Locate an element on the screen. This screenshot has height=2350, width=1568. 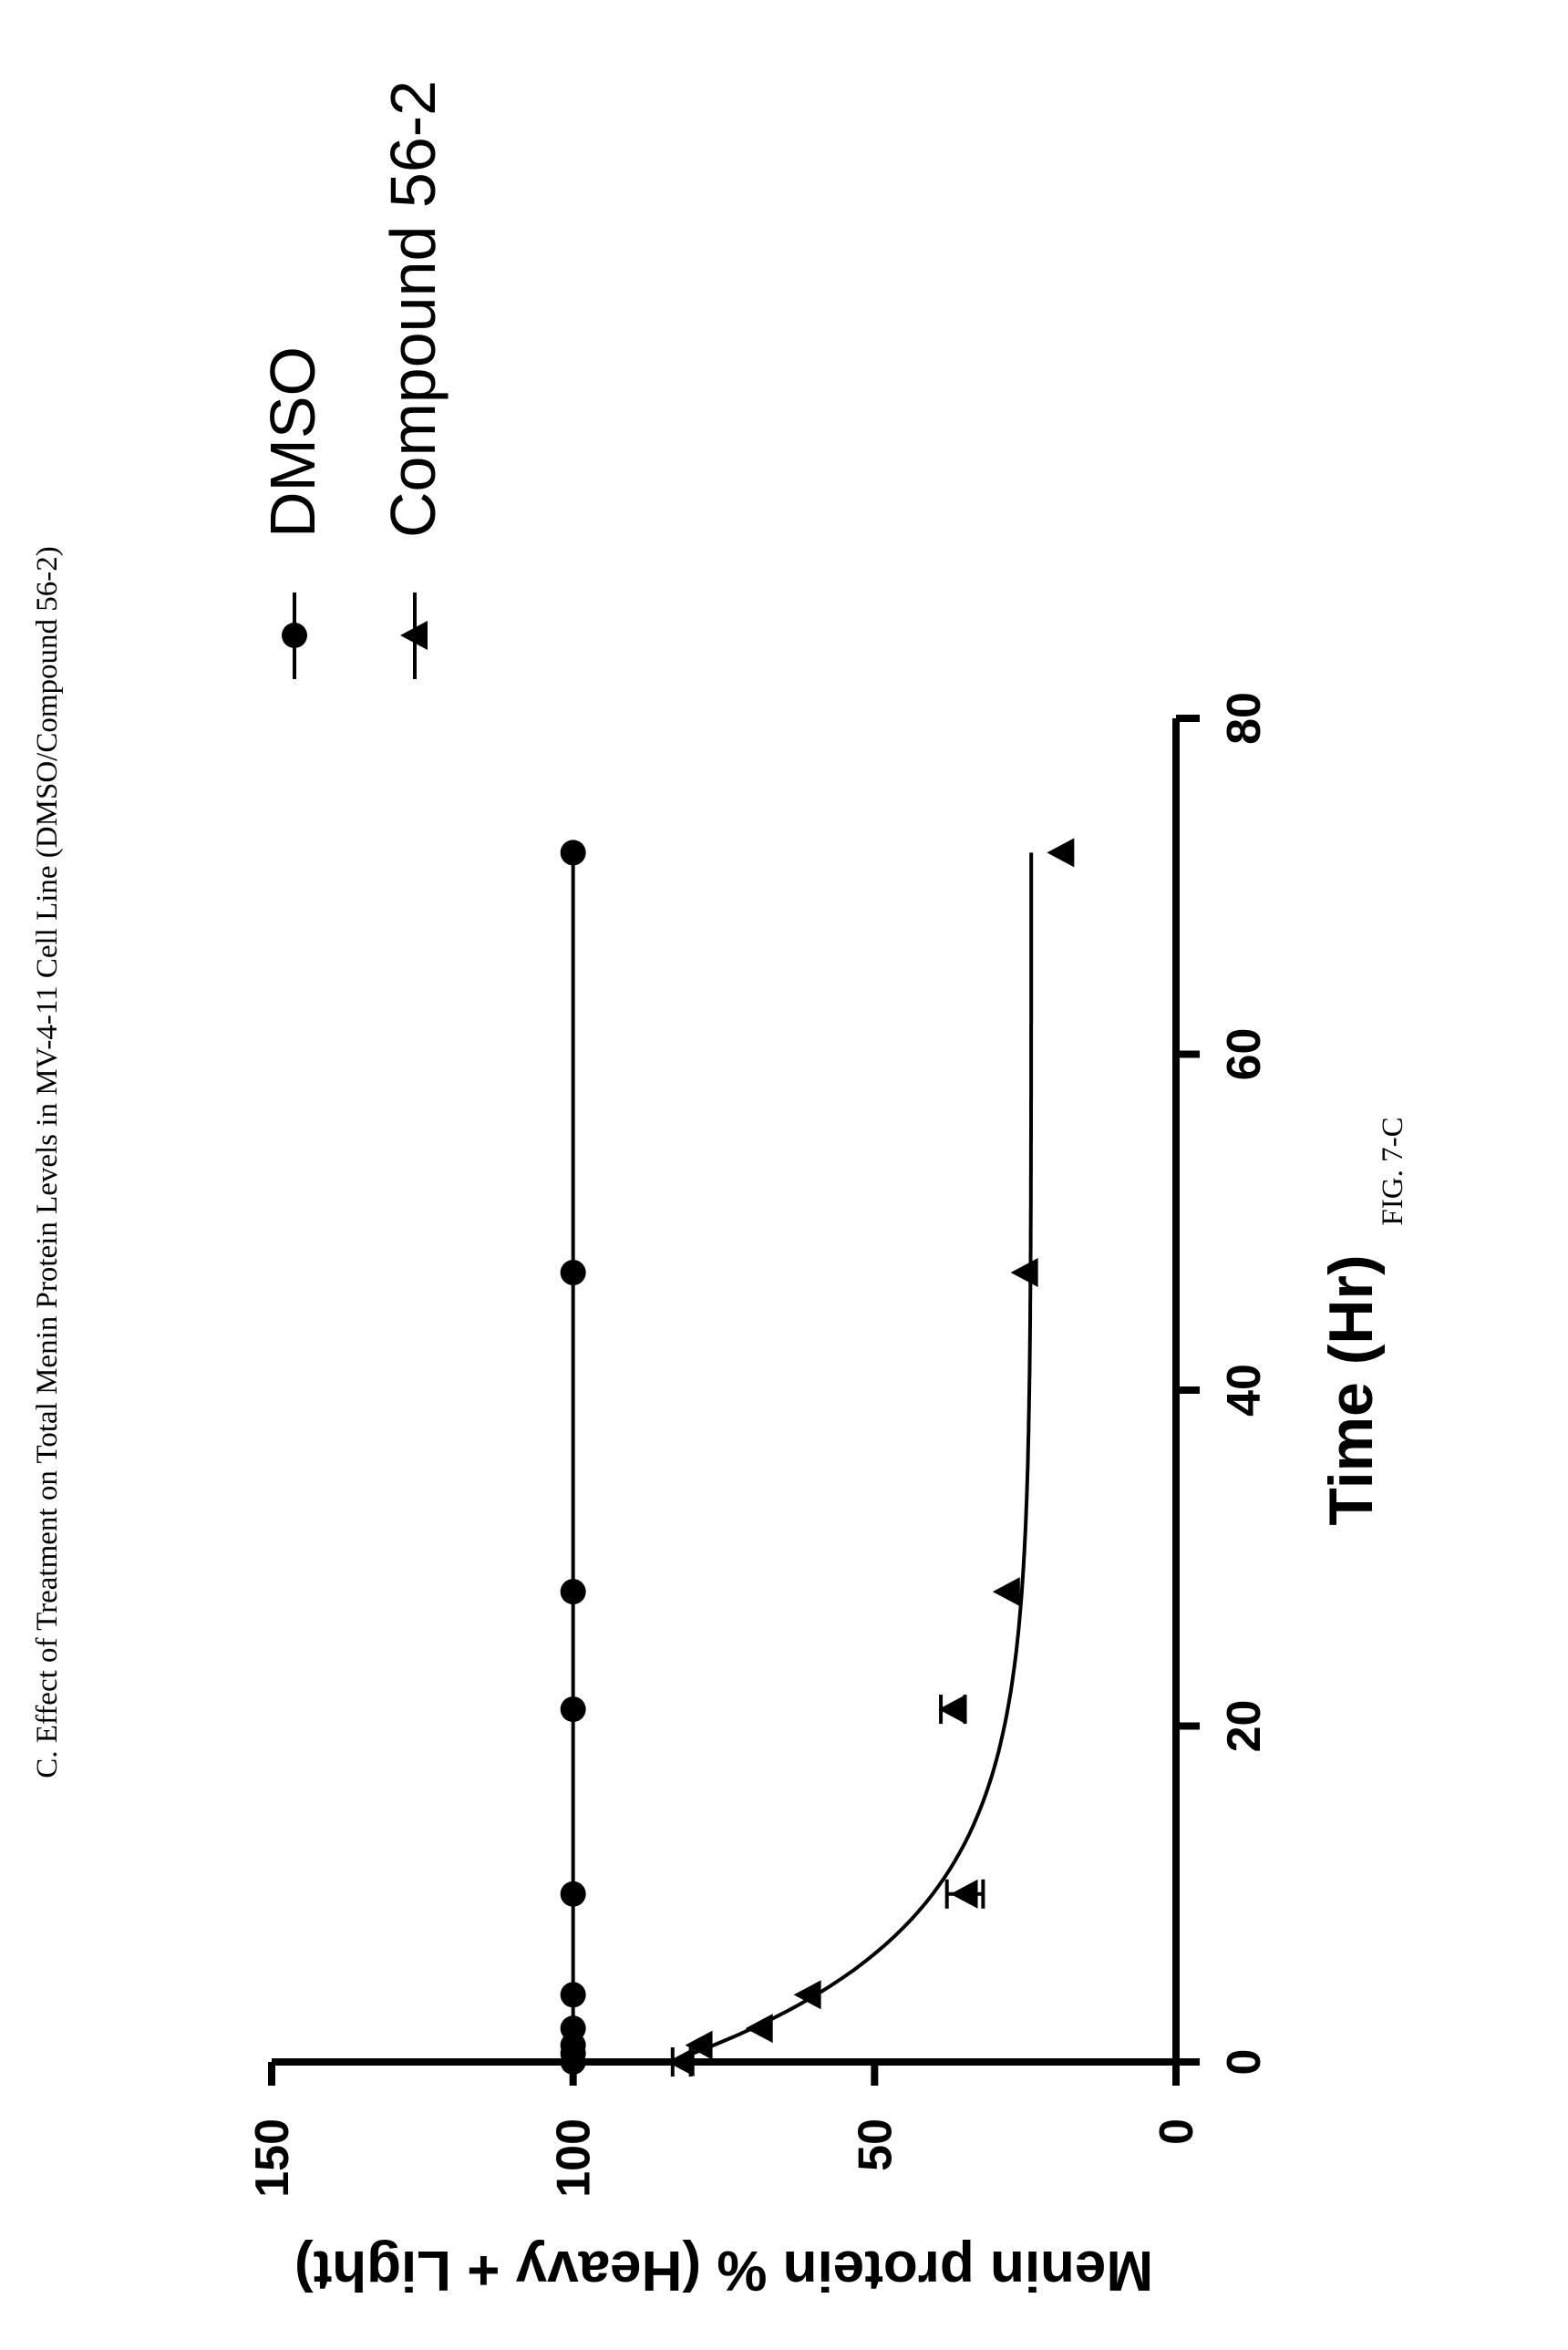
x-tick-label: 20 is located at coordinates (1244, 1727).